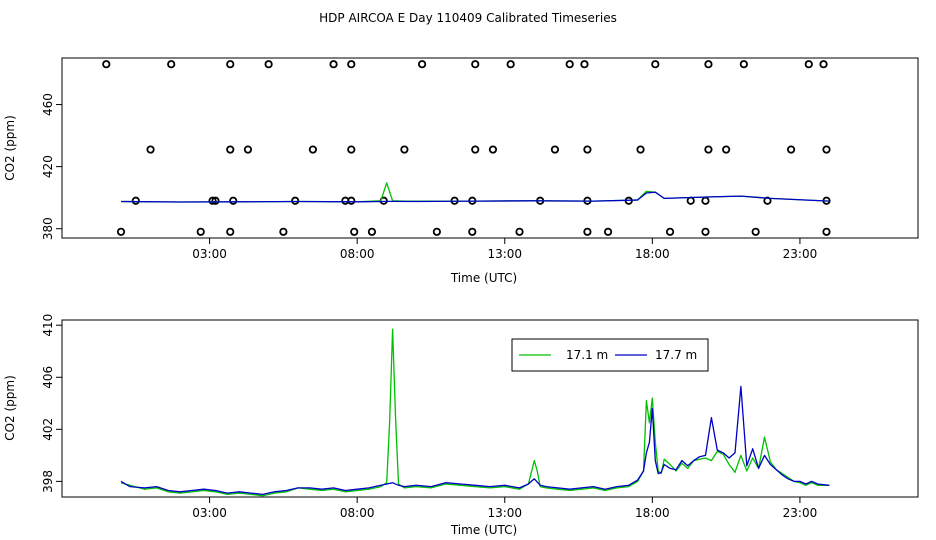  I want to click on top-x-axis: 03:00 08:00 13:00 18:00 23:00, so click(504, 249).